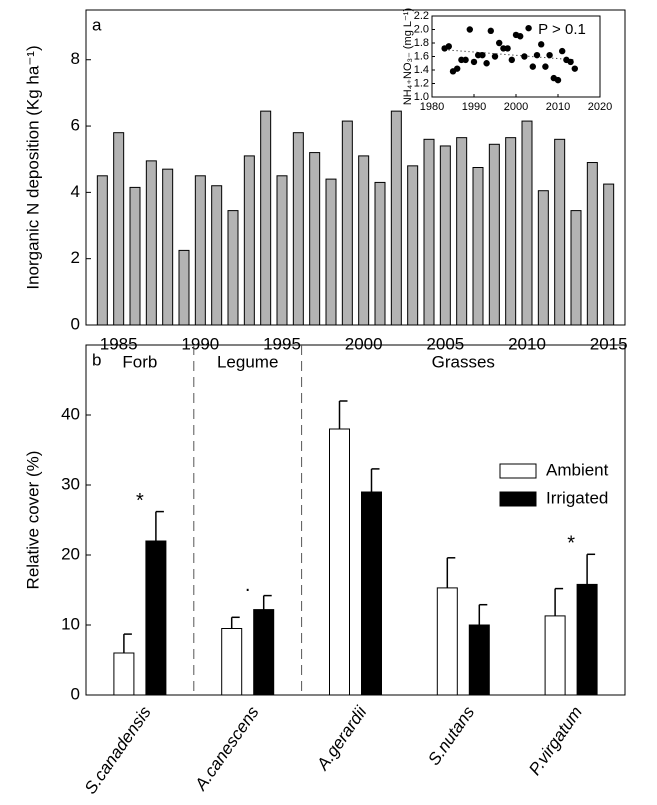 The width and height of the screenshot is (657, 805). What do you see at coordinates (421, 56) in the screenshot?
I see `y-tick-label: 1.6` at bounding box center [421, 56].